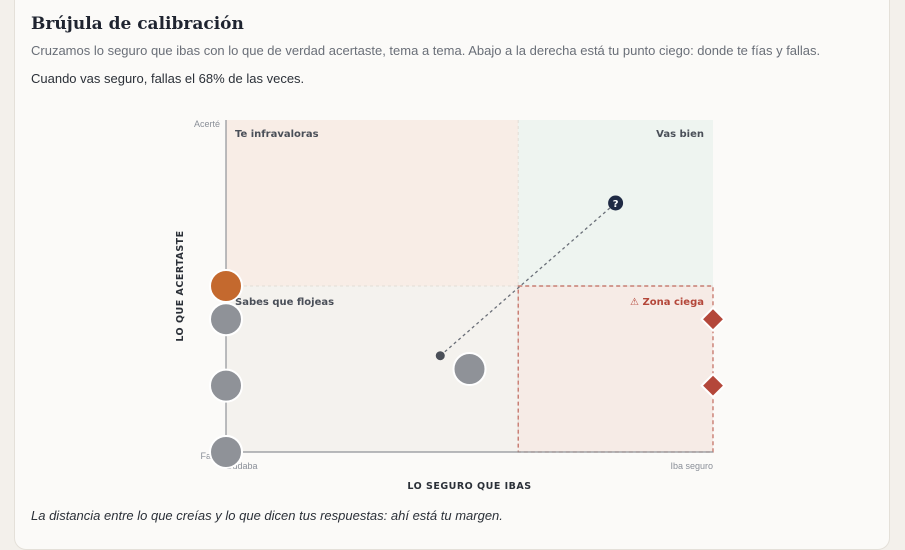 This screenshot has width=905, height=550. I want to click on calibration-start-dot, so click(440, 356).